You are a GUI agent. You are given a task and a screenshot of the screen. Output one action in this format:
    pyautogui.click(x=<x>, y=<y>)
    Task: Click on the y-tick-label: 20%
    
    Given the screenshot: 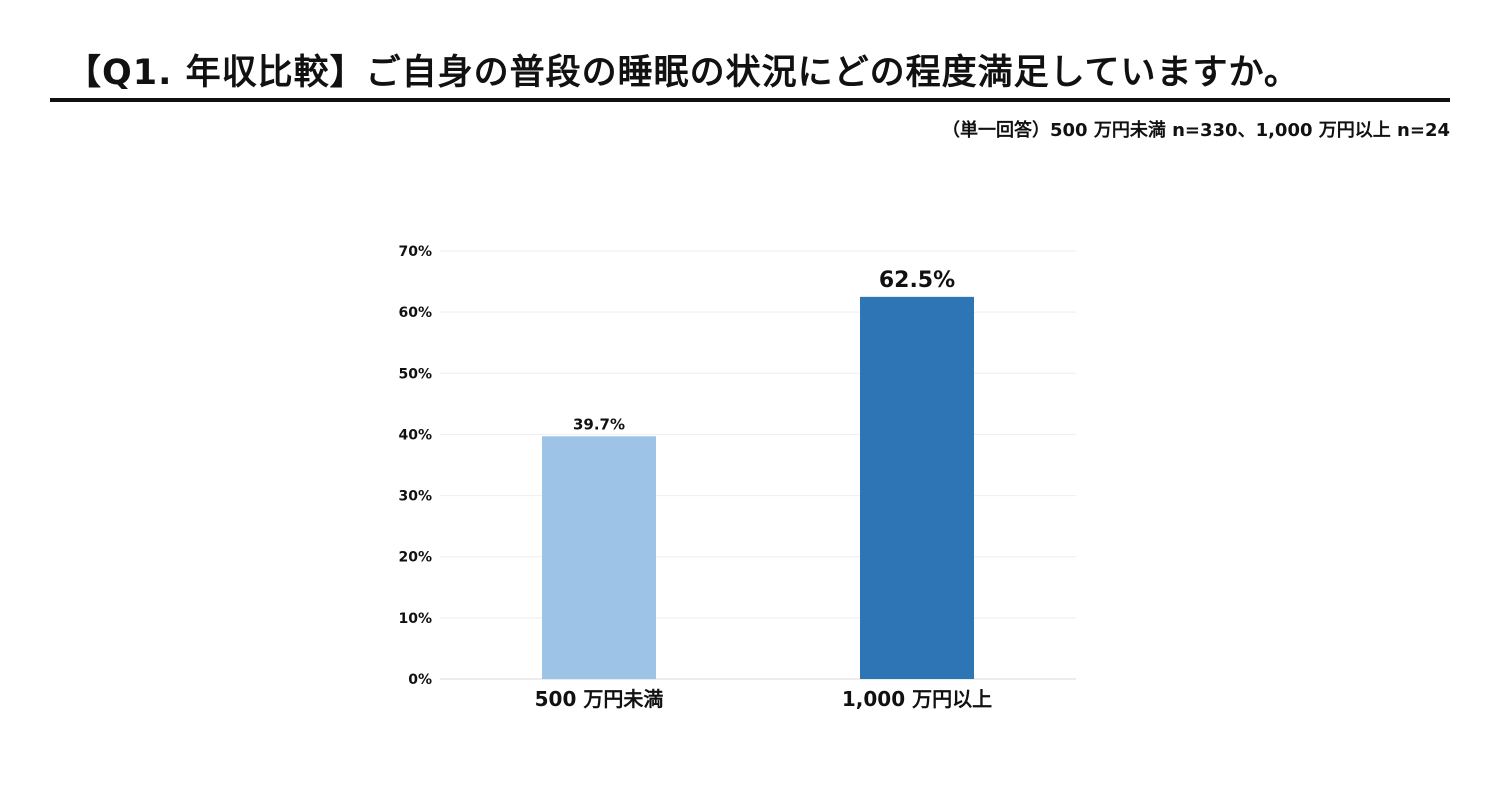 What is the action you would take?
    pyautogui.click(x=415, y=558)
    